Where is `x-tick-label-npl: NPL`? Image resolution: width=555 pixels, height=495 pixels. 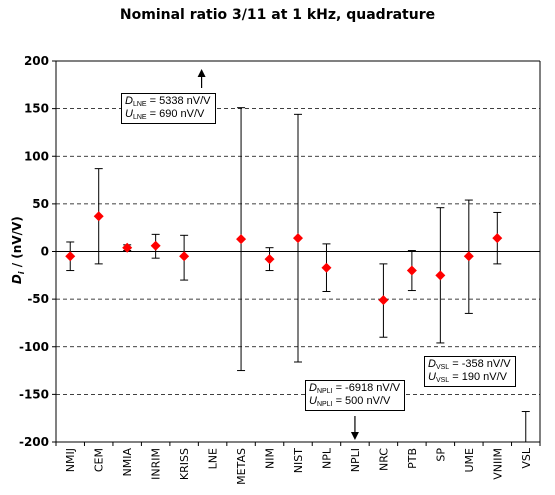 x-tick-label-npl: NPL is located at coordinates (326, 458).